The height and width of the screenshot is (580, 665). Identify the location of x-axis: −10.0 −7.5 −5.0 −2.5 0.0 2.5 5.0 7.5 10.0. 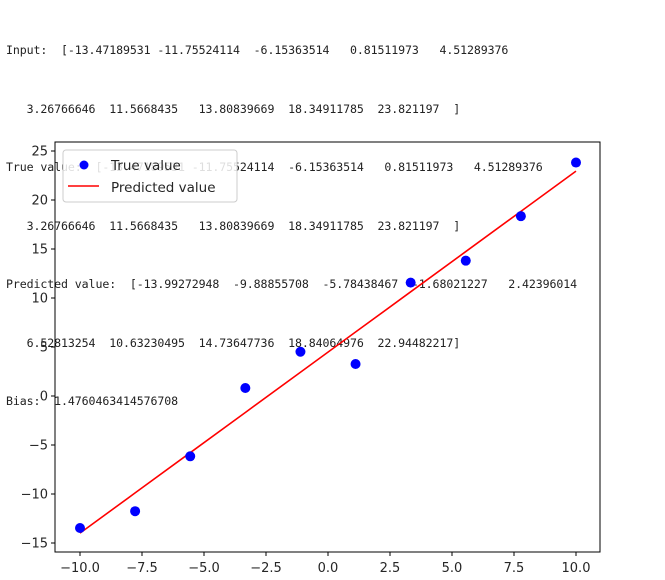
(325, 564).